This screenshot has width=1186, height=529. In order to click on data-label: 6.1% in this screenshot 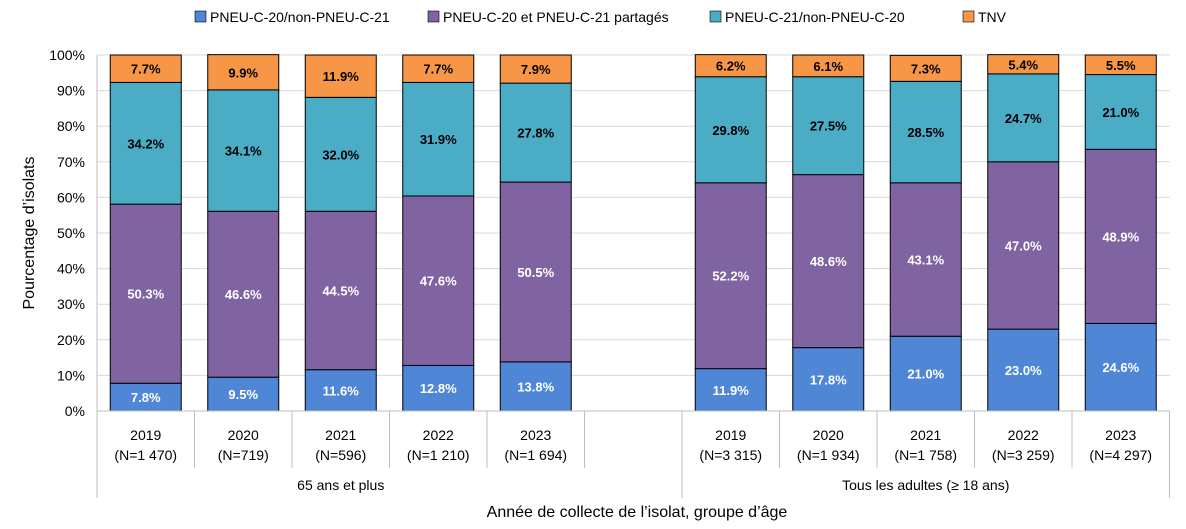, I will do `click(828, 66)`.